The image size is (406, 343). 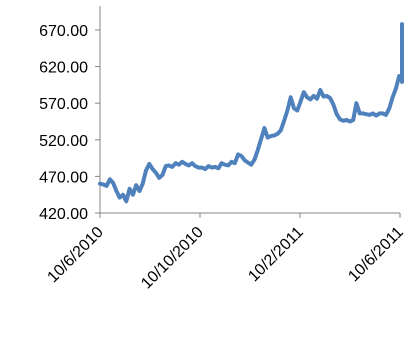 I want to click on y-tick-label: 620.00, so click(x=63, y=68).